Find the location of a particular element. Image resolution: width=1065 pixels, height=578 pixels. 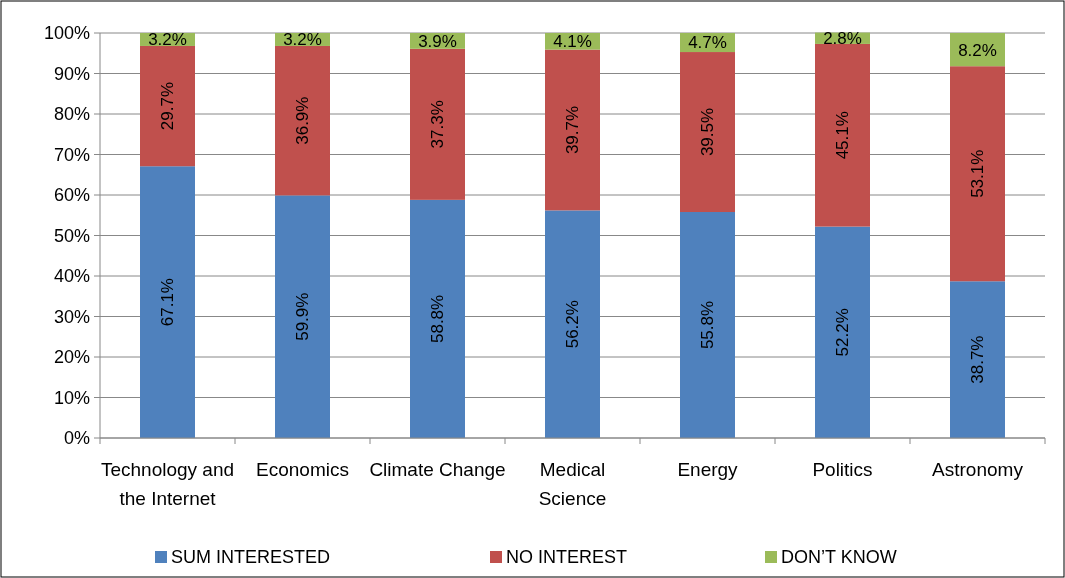

data-label: 59.9% is located at coordinates (303, 316).